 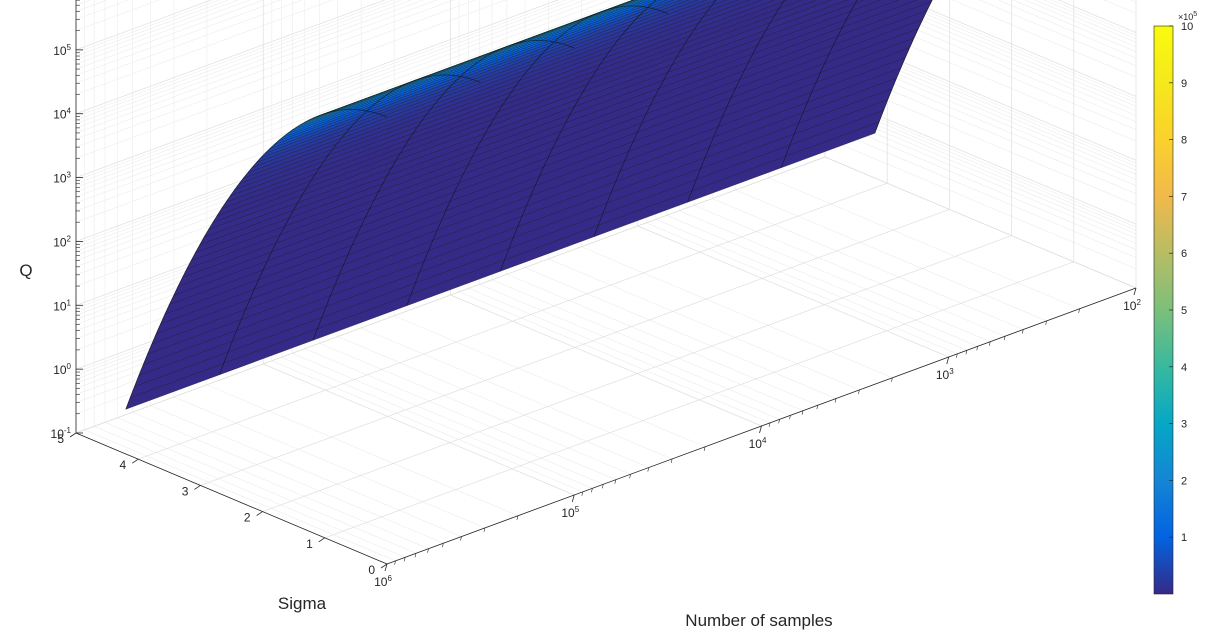 I want to click on z-tick-label-exp: 2, so click(x=69, y=238).